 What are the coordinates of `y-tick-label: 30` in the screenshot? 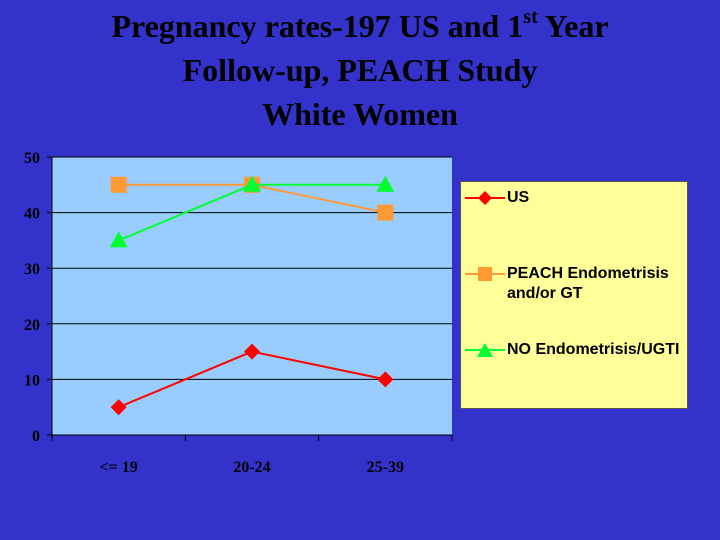 It's located at (32, 269).